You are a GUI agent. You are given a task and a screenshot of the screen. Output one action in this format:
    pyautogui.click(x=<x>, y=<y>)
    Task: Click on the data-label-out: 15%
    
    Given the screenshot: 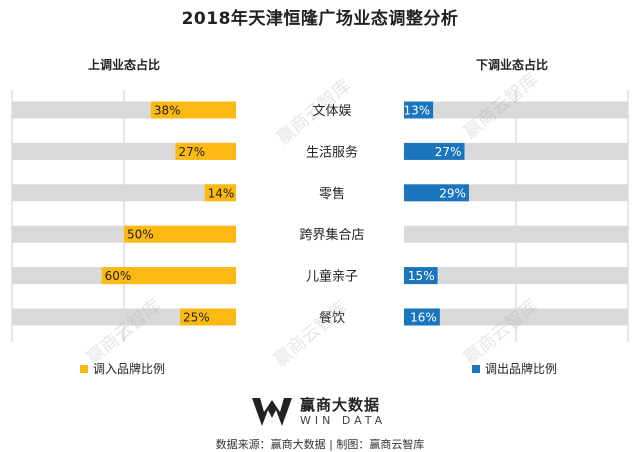 What is the action you would take?
    pyautogui.click(x=421, y=276)
    